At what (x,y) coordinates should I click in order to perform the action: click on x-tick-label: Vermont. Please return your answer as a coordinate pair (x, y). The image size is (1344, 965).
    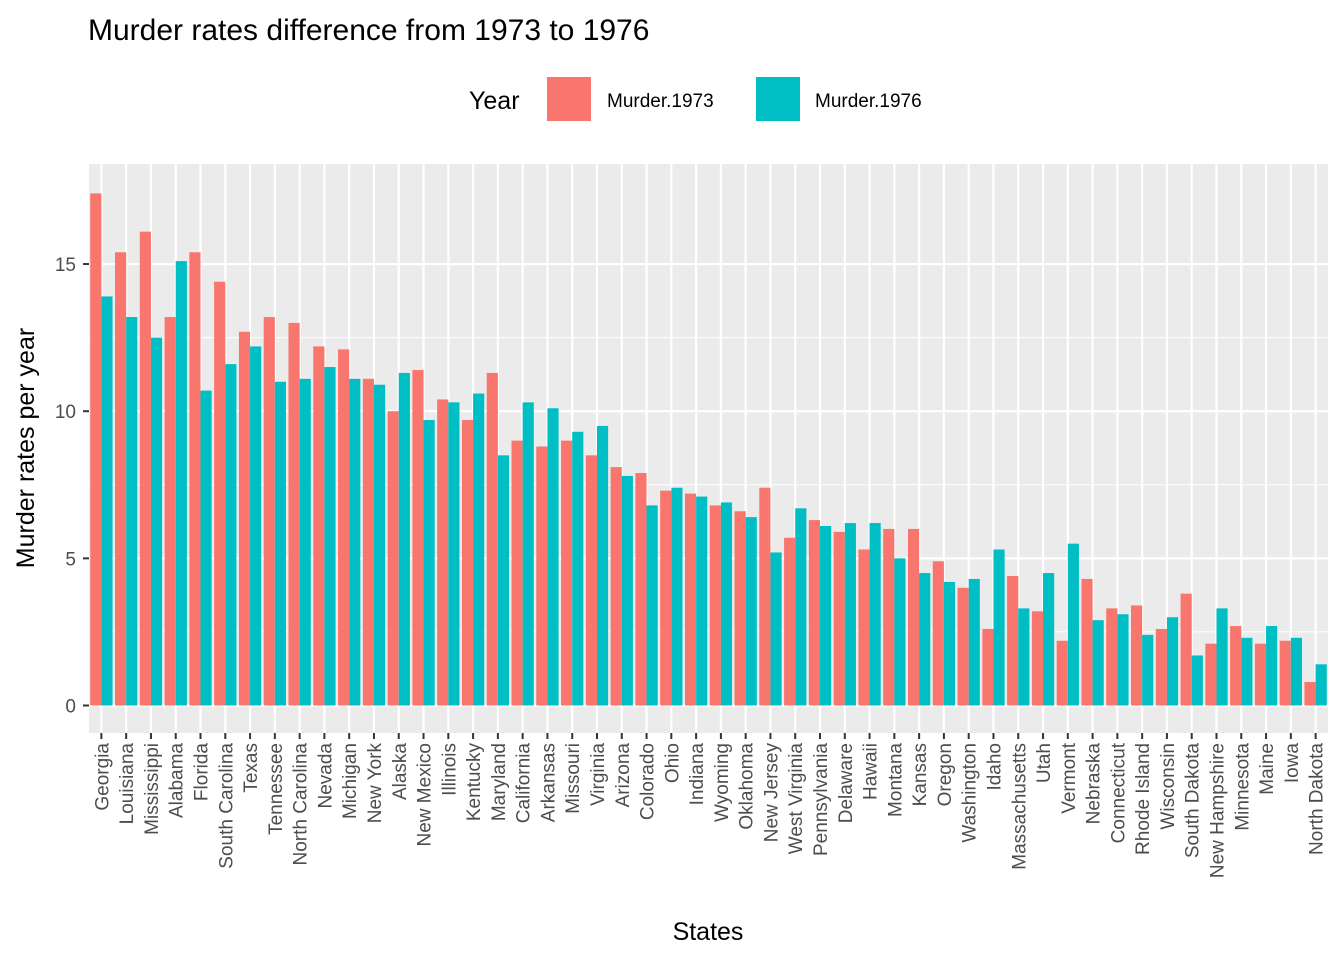
    Looking at the image, I should click on (1069, 777).